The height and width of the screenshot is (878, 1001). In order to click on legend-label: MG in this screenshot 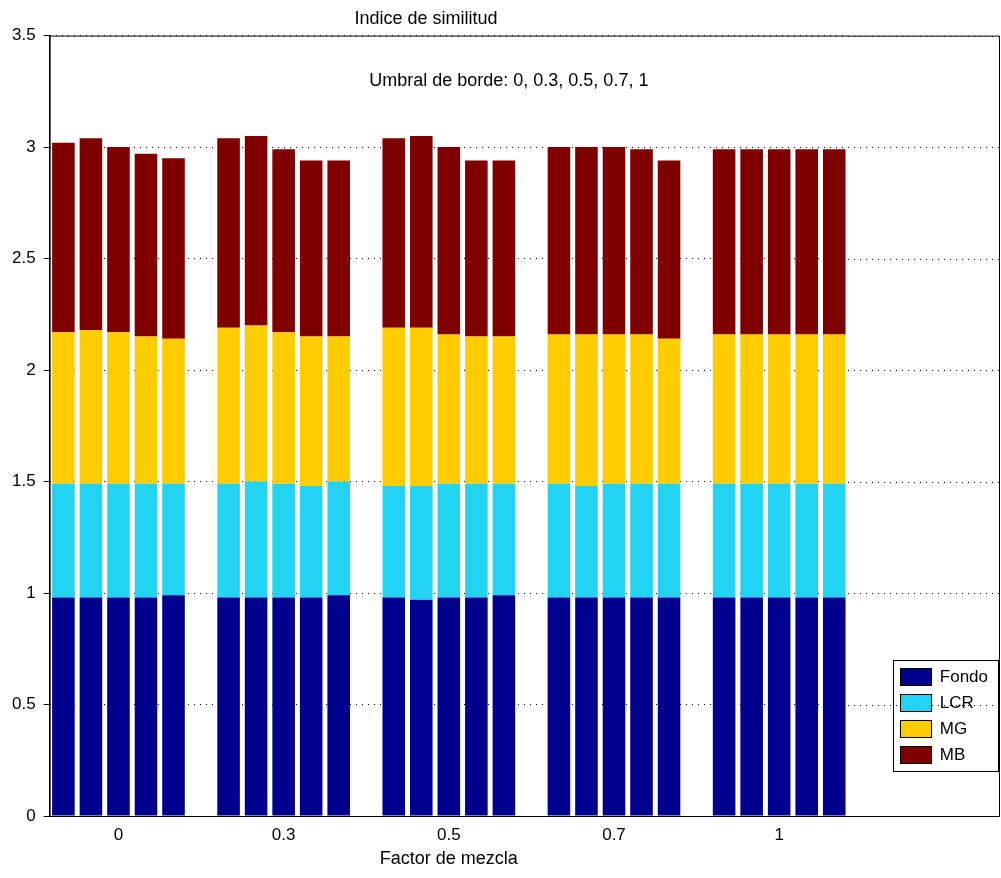, I will do `click(953, 729)`.